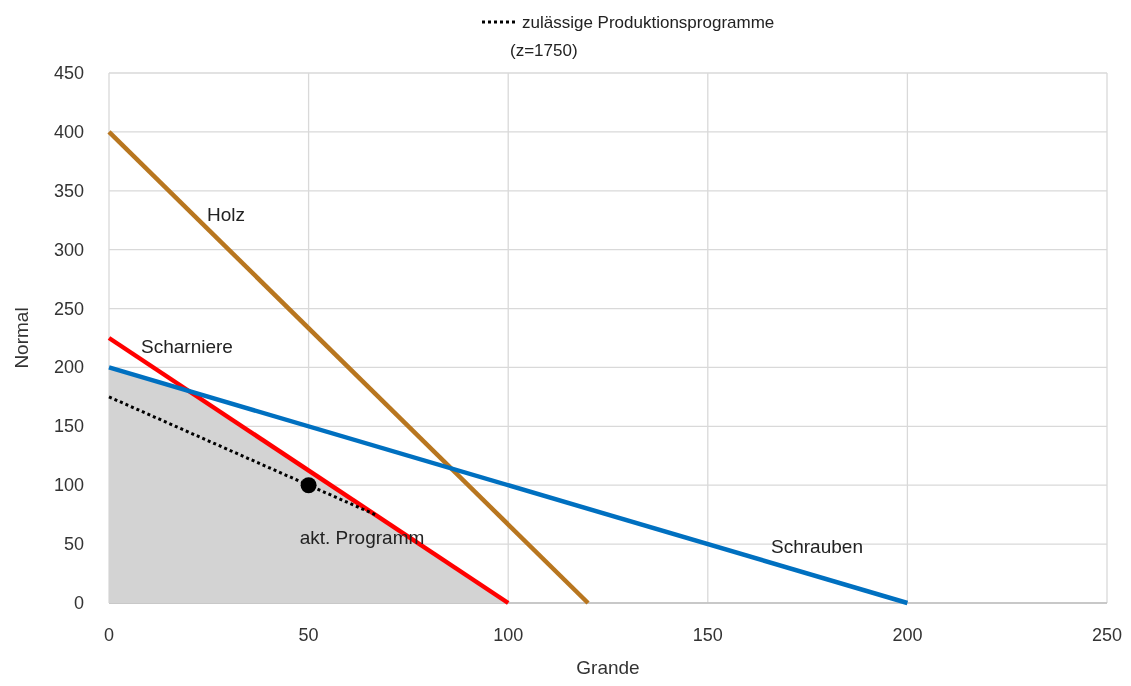 The image size is (1131, 686). I want to click on y-tick-label: 350, so click(68, 190).